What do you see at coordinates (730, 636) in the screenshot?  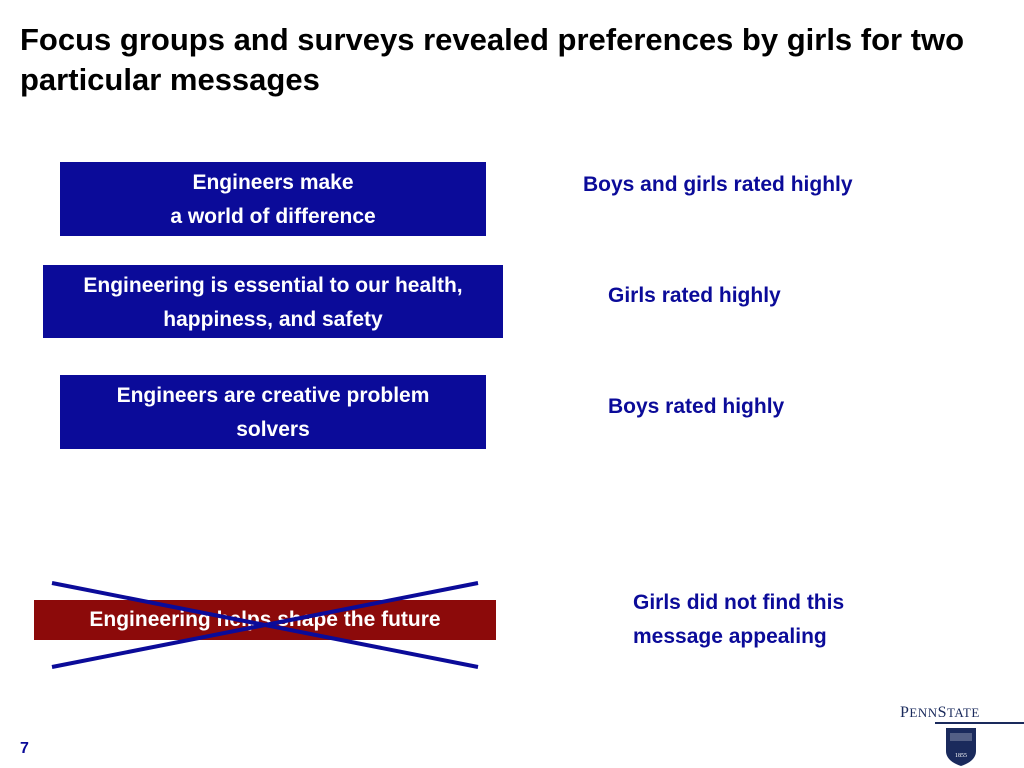 I see `rating-line: message appealing` at bounding box center [730, 636].